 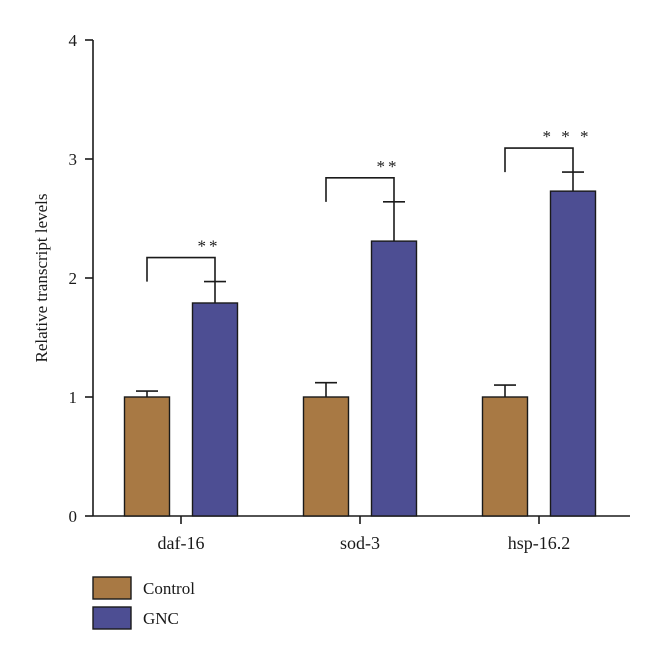 What do you see at coordinates (181, 543) in the screenshot?
I see `x-tick-label: daf-16` at bounding box center [181, 543].